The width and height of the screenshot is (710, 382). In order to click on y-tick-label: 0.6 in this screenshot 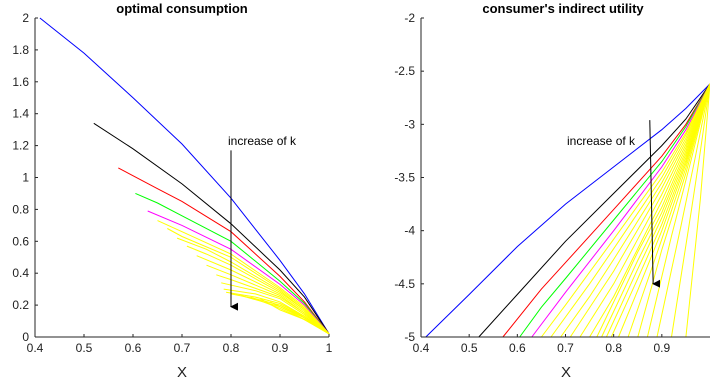, I will do `click(20, 241)`.